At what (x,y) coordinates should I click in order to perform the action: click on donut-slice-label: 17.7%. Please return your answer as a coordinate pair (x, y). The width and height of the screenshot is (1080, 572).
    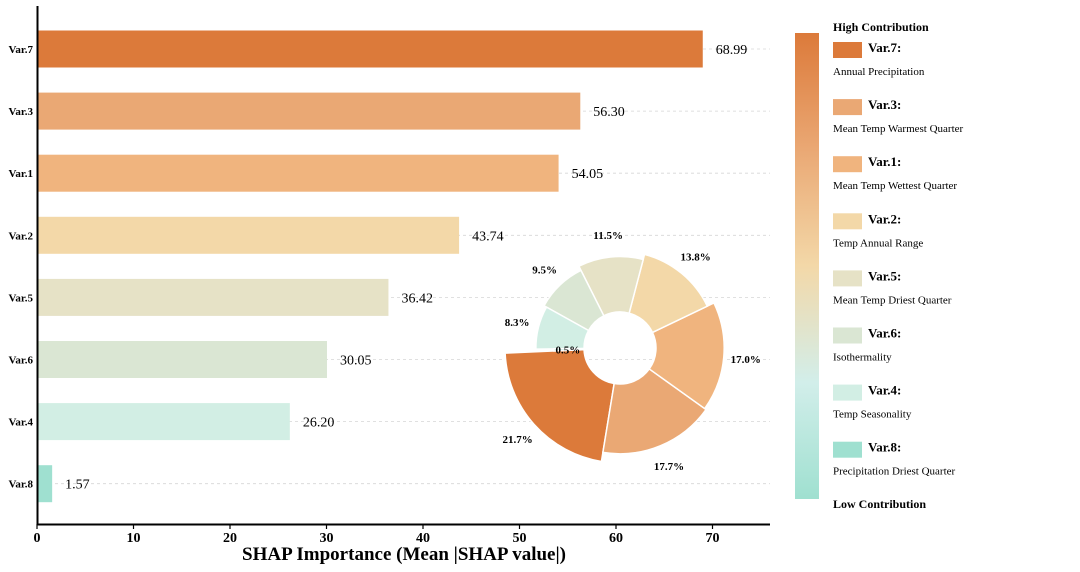
    Looking at the image, I should click on (669, 467).